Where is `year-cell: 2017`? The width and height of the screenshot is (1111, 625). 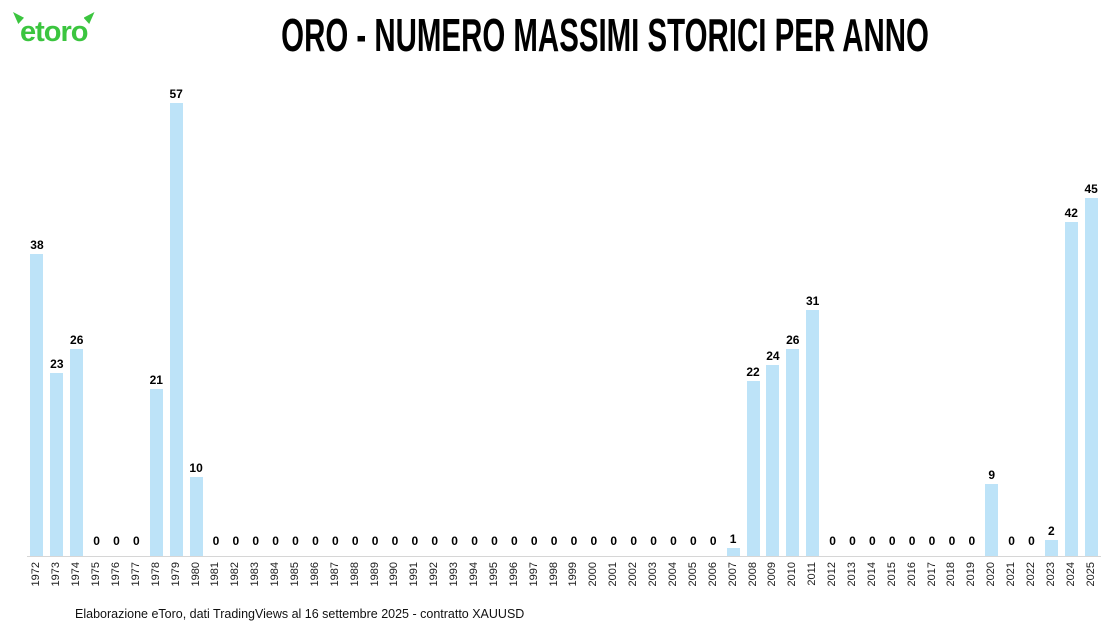 year-cell: 2017 is located at coordinates (932, 580).